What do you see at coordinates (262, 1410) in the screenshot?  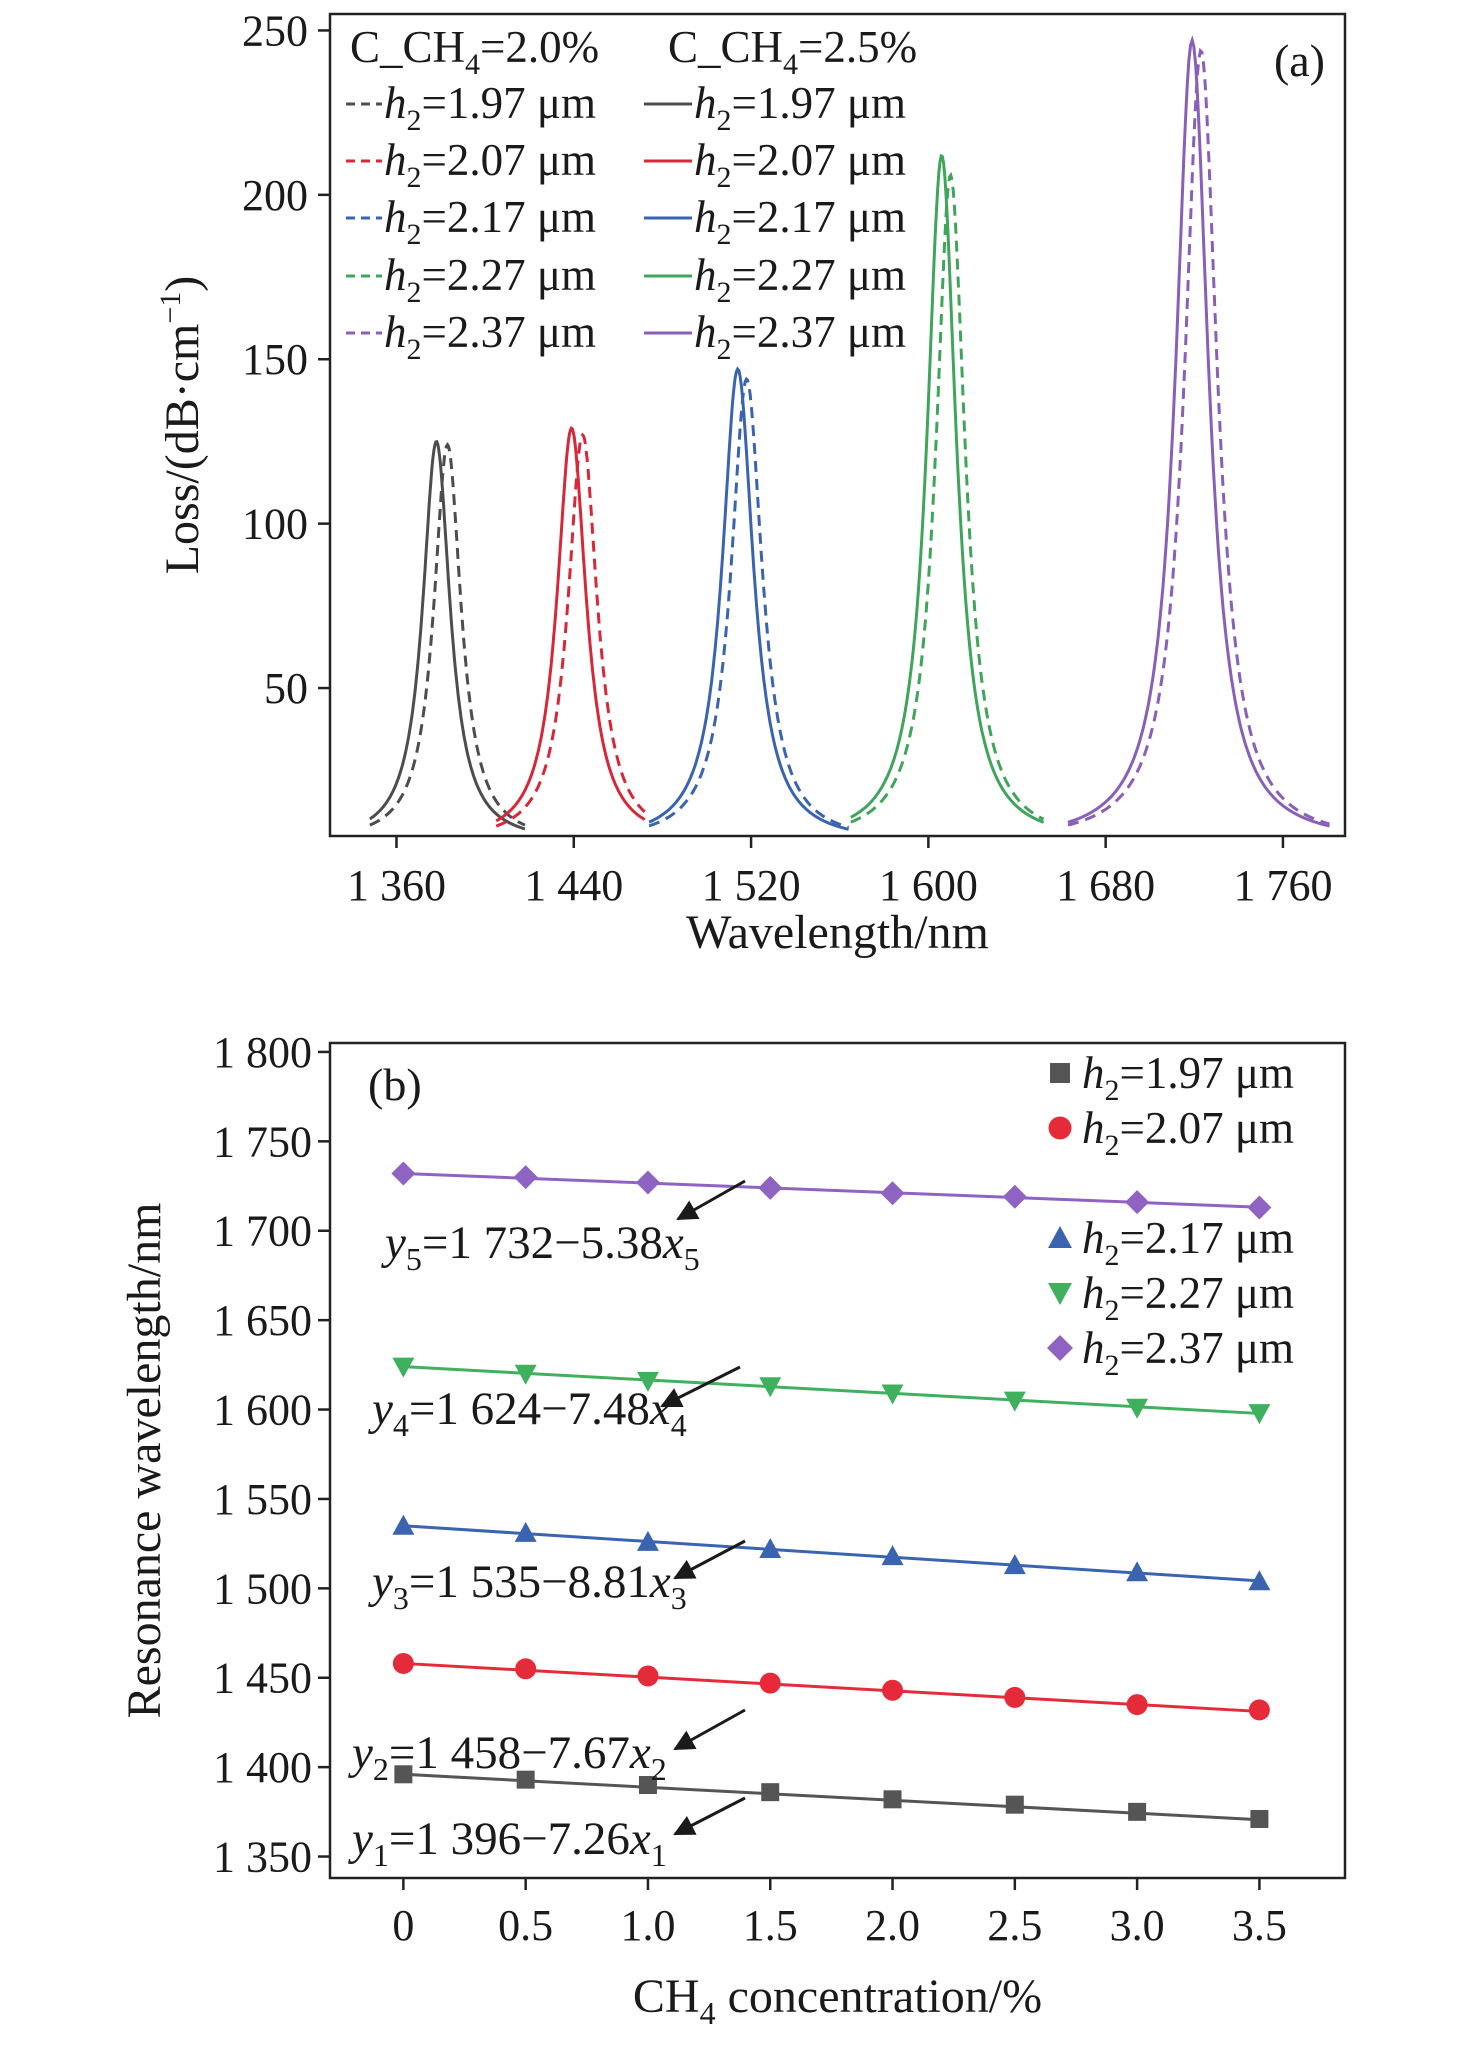 I see `y-tick-label: 1 600` at bounding box center [262, 1410].